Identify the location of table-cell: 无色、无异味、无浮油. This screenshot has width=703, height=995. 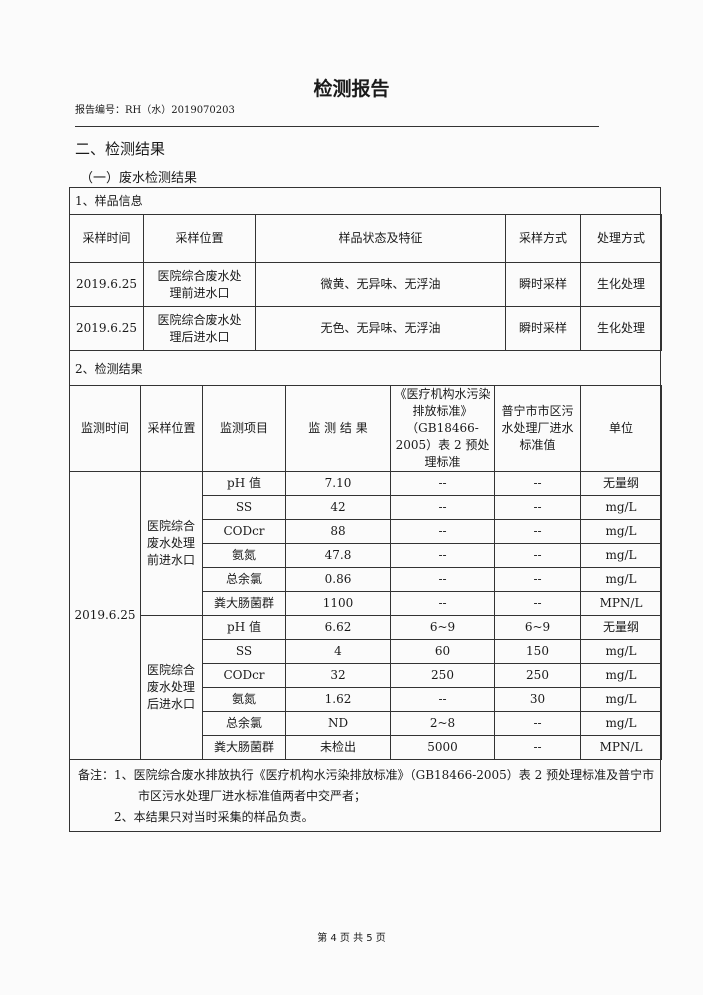
(380, 328).